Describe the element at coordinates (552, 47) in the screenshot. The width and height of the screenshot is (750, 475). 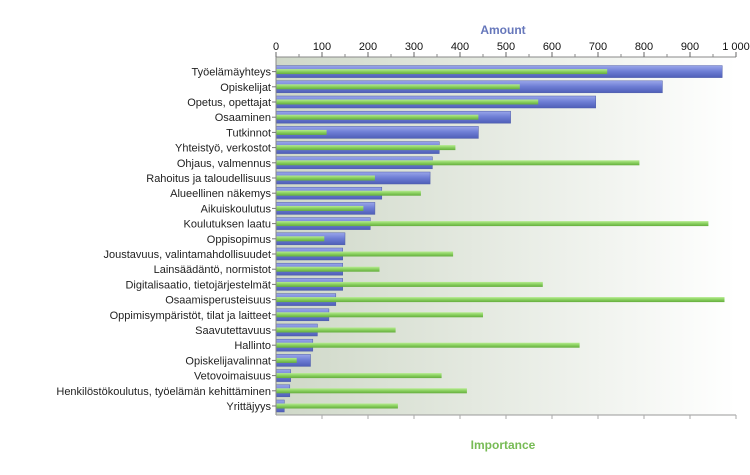
I see `x-tick-label: 600` at that location.